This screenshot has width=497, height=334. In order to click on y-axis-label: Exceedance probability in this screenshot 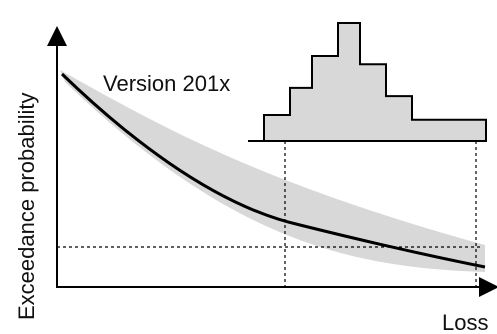, I will do `click(26, 206)`.